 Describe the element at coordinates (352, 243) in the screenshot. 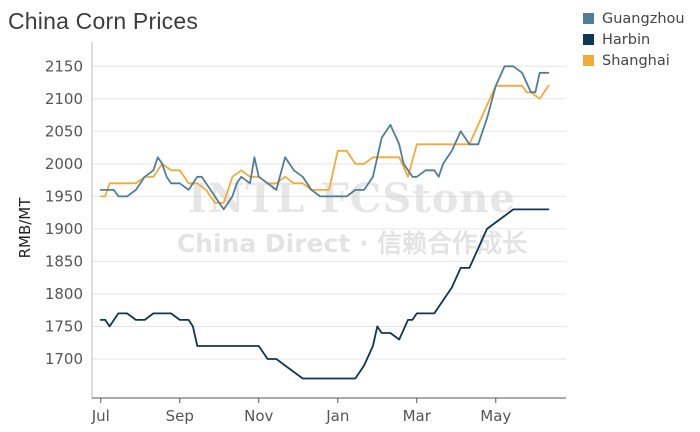

I see `watermark-tagline: China Direct · 信赖合作成长` at that location.